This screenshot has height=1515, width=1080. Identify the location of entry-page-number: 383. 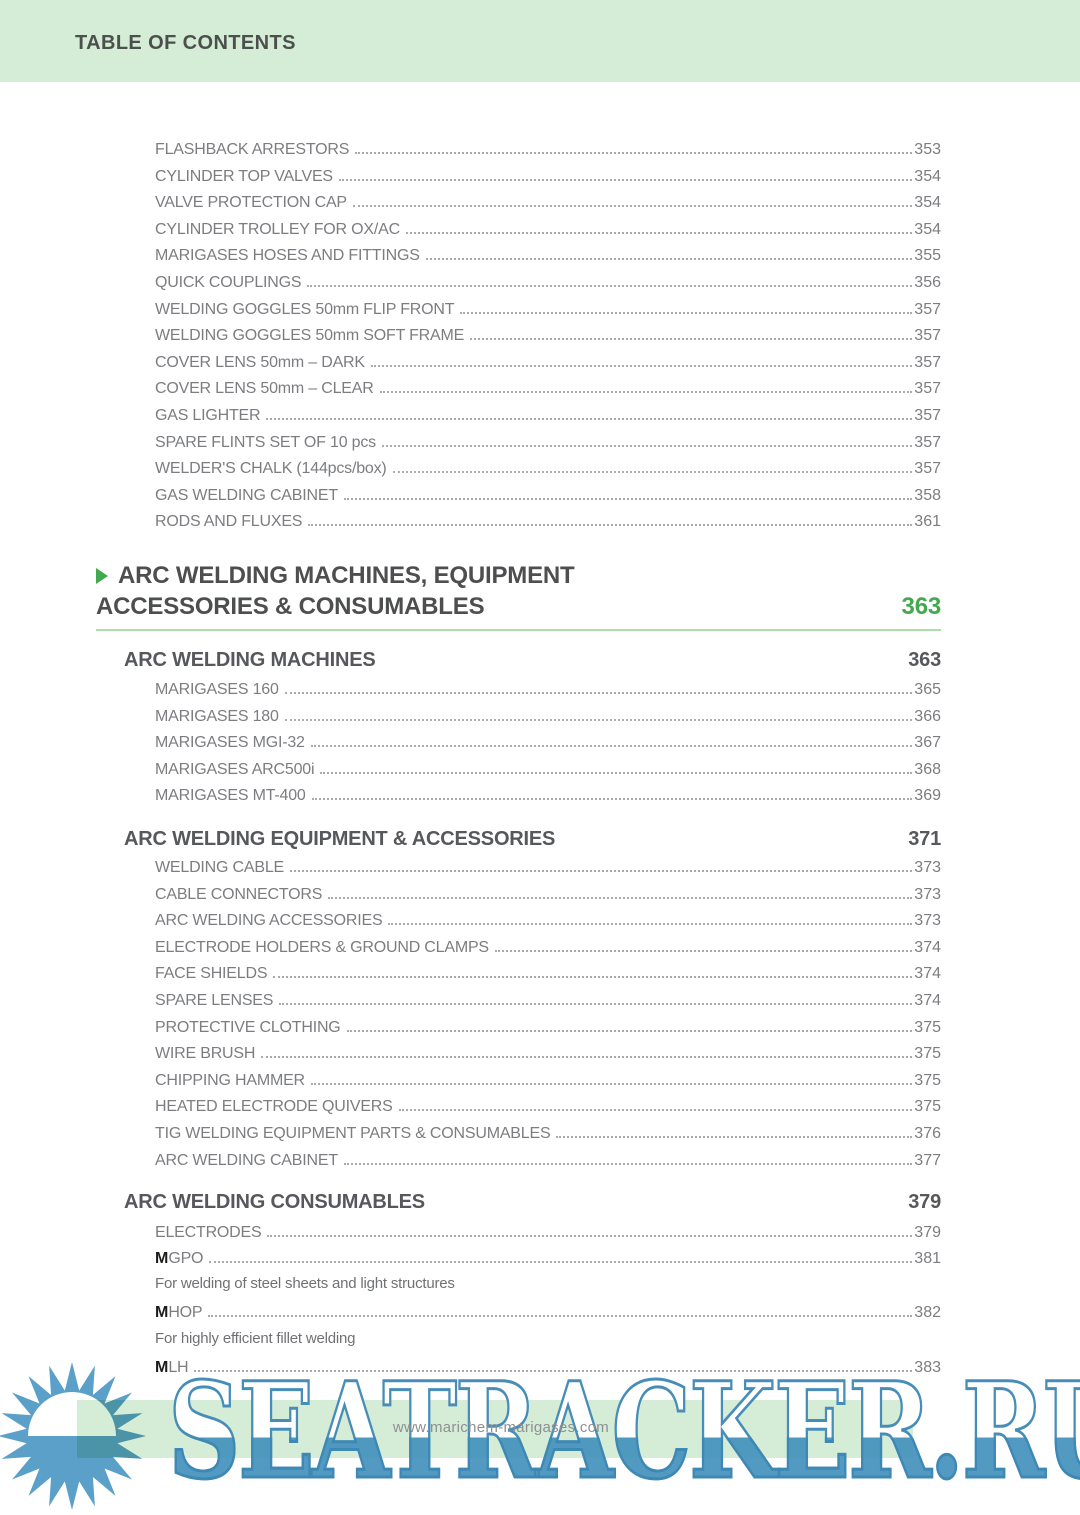
(927, 1368).